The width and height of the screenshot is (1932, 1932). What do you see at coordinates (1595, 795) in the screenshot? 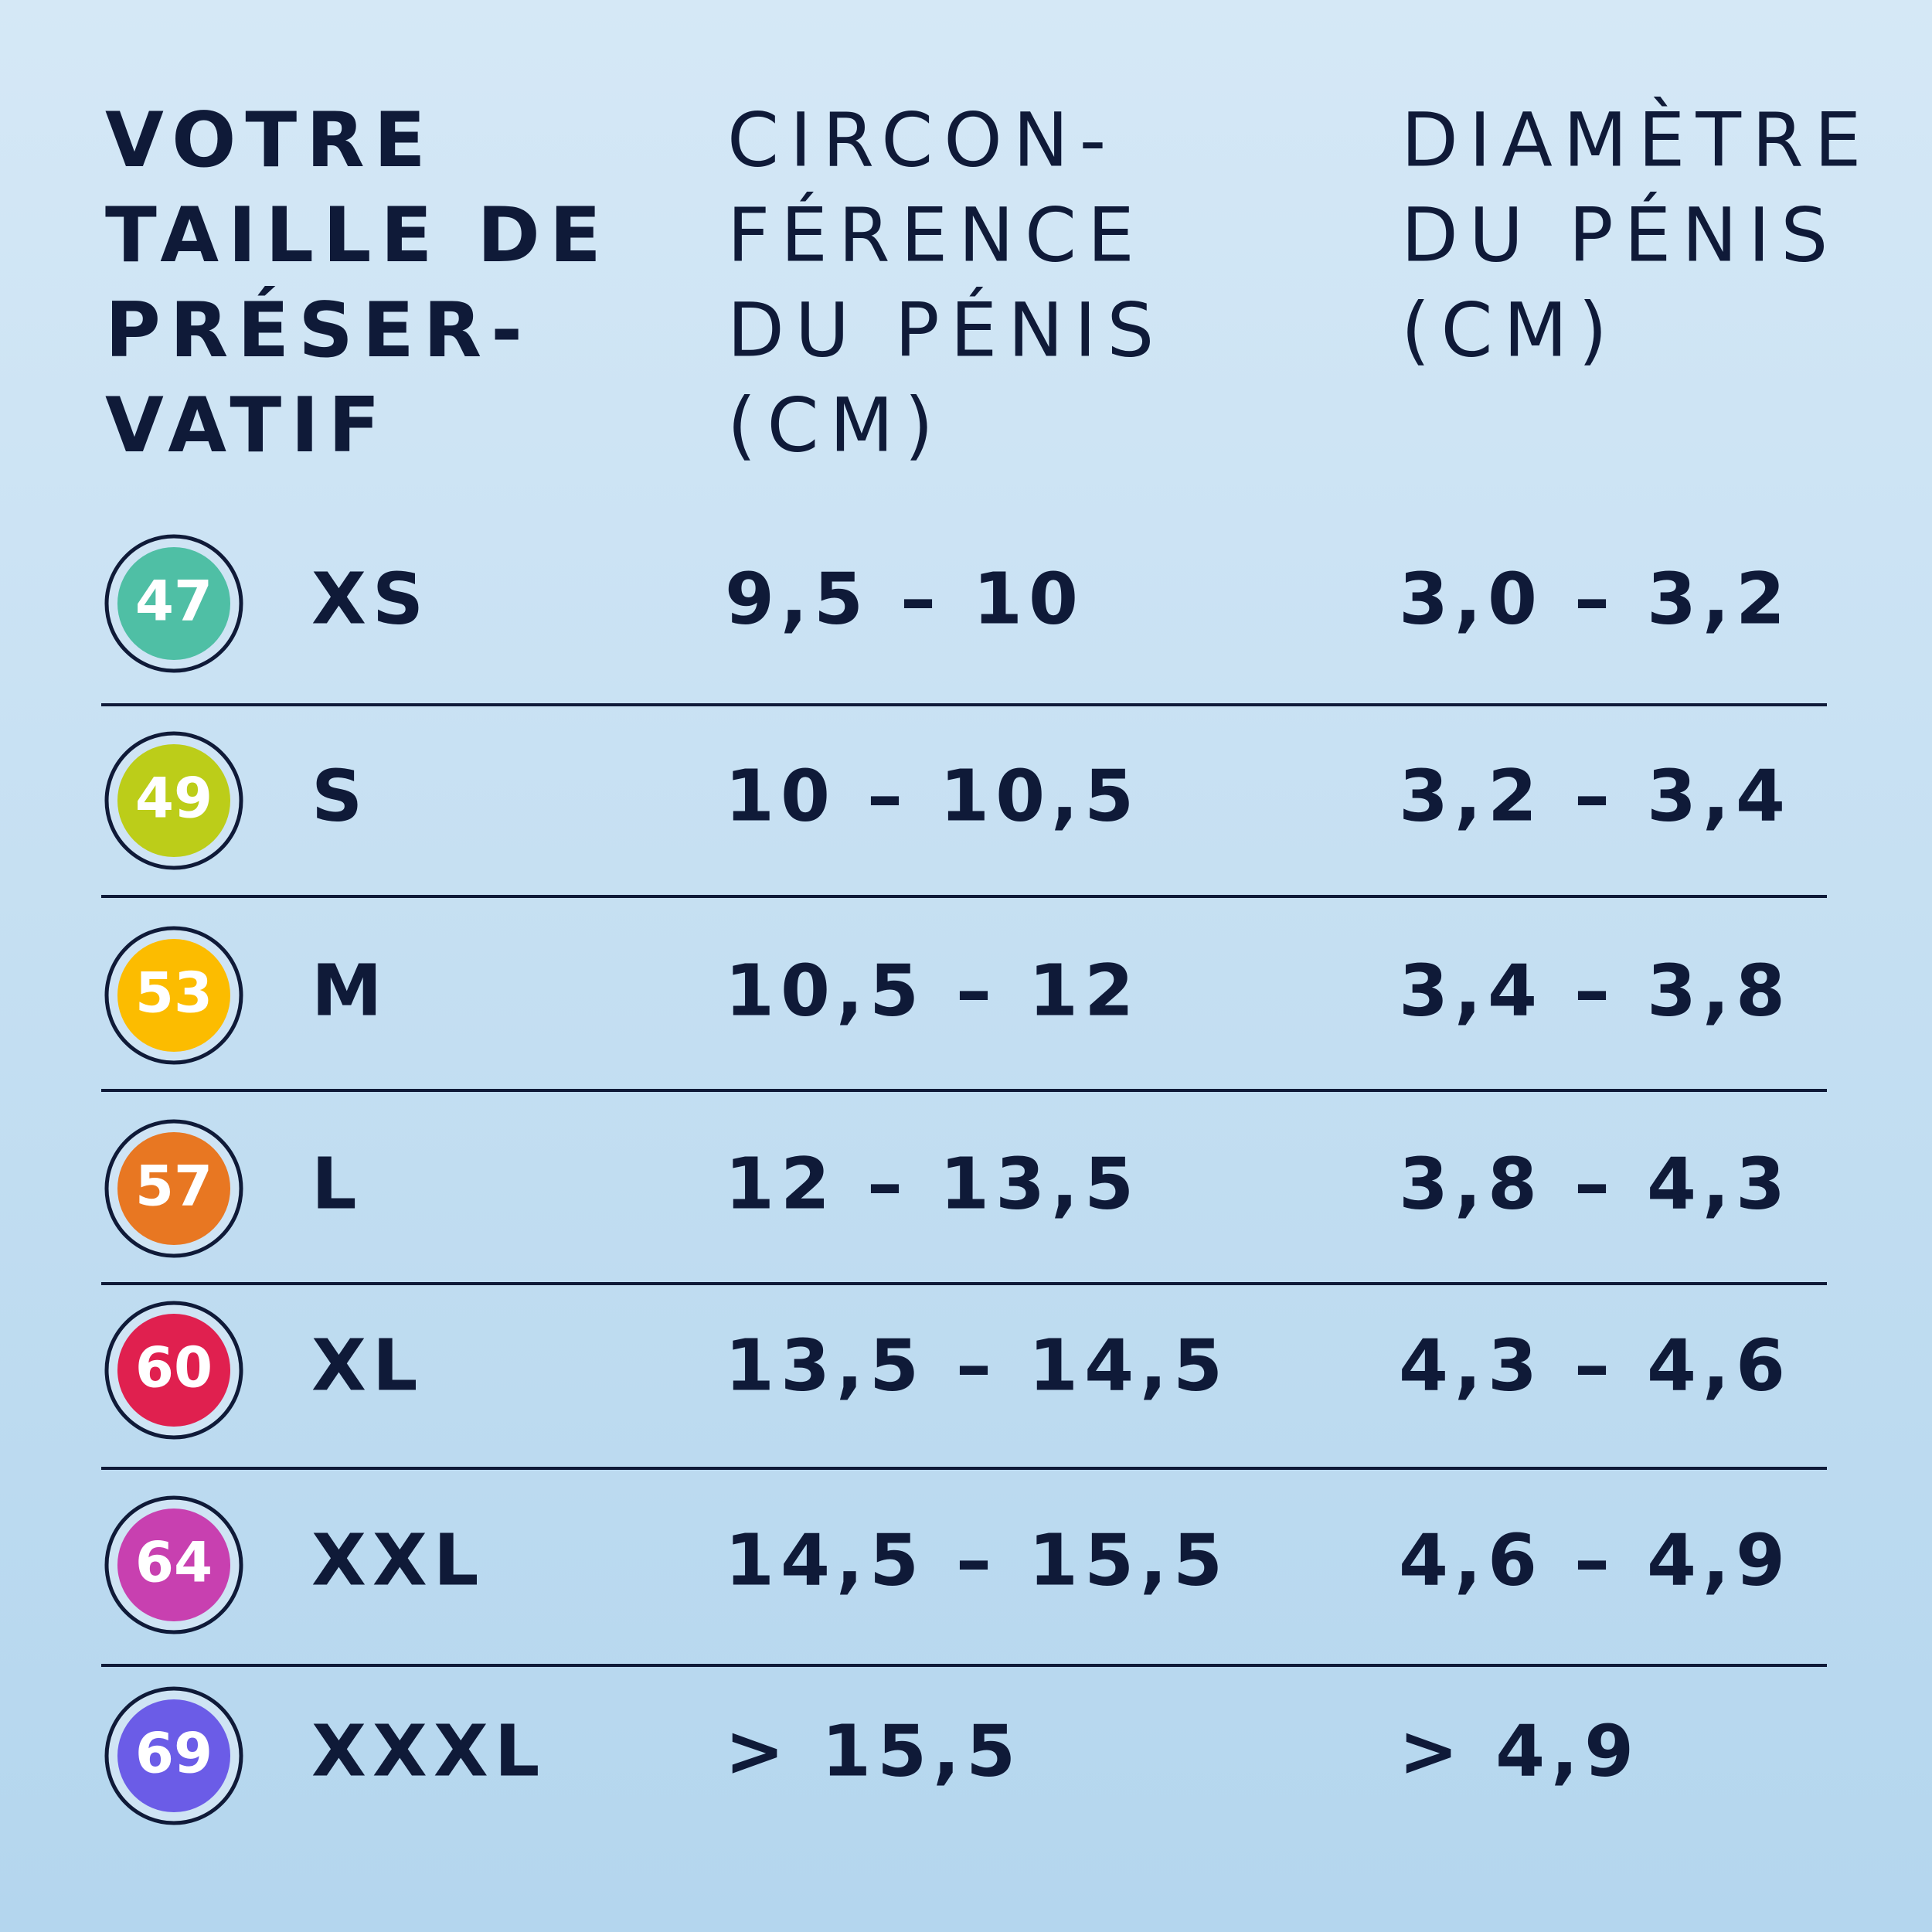
I see `diameter: 3,2 – 3,4` at bounding box center [1595, 795].